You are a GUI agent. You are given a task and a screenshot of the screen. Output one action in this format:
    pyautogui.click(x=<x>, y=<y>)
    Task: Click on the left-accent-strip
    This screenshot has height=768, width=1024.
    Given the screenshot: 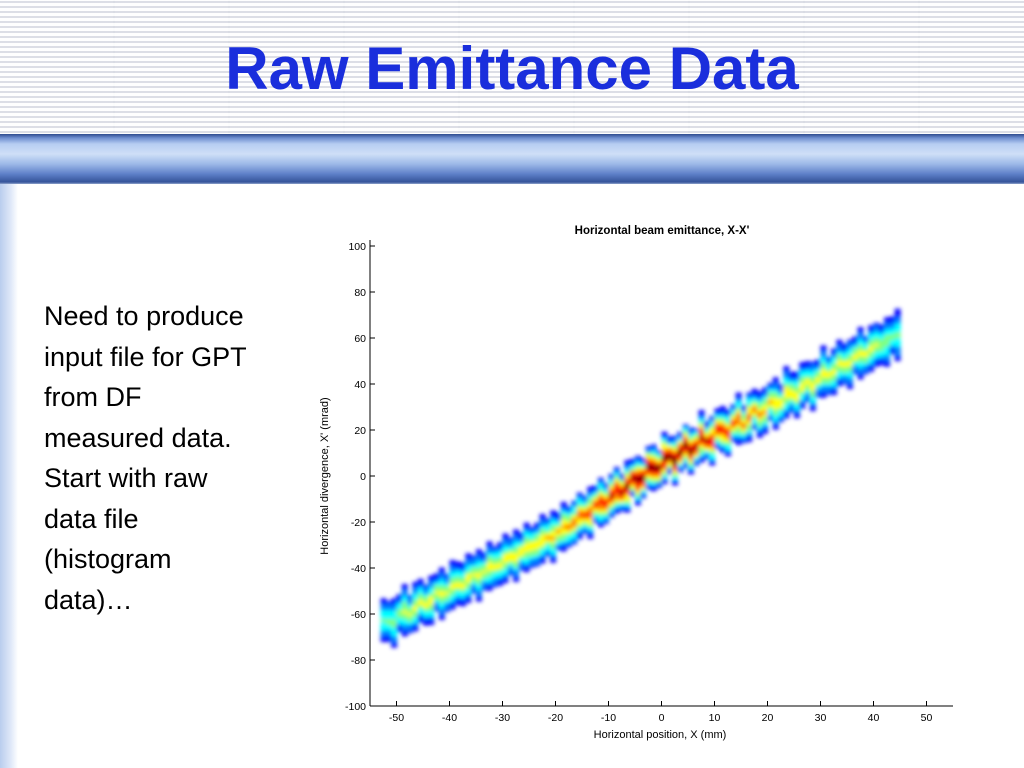 What is the action you would take?
    pyautogui.click(x=9, y=476)
    